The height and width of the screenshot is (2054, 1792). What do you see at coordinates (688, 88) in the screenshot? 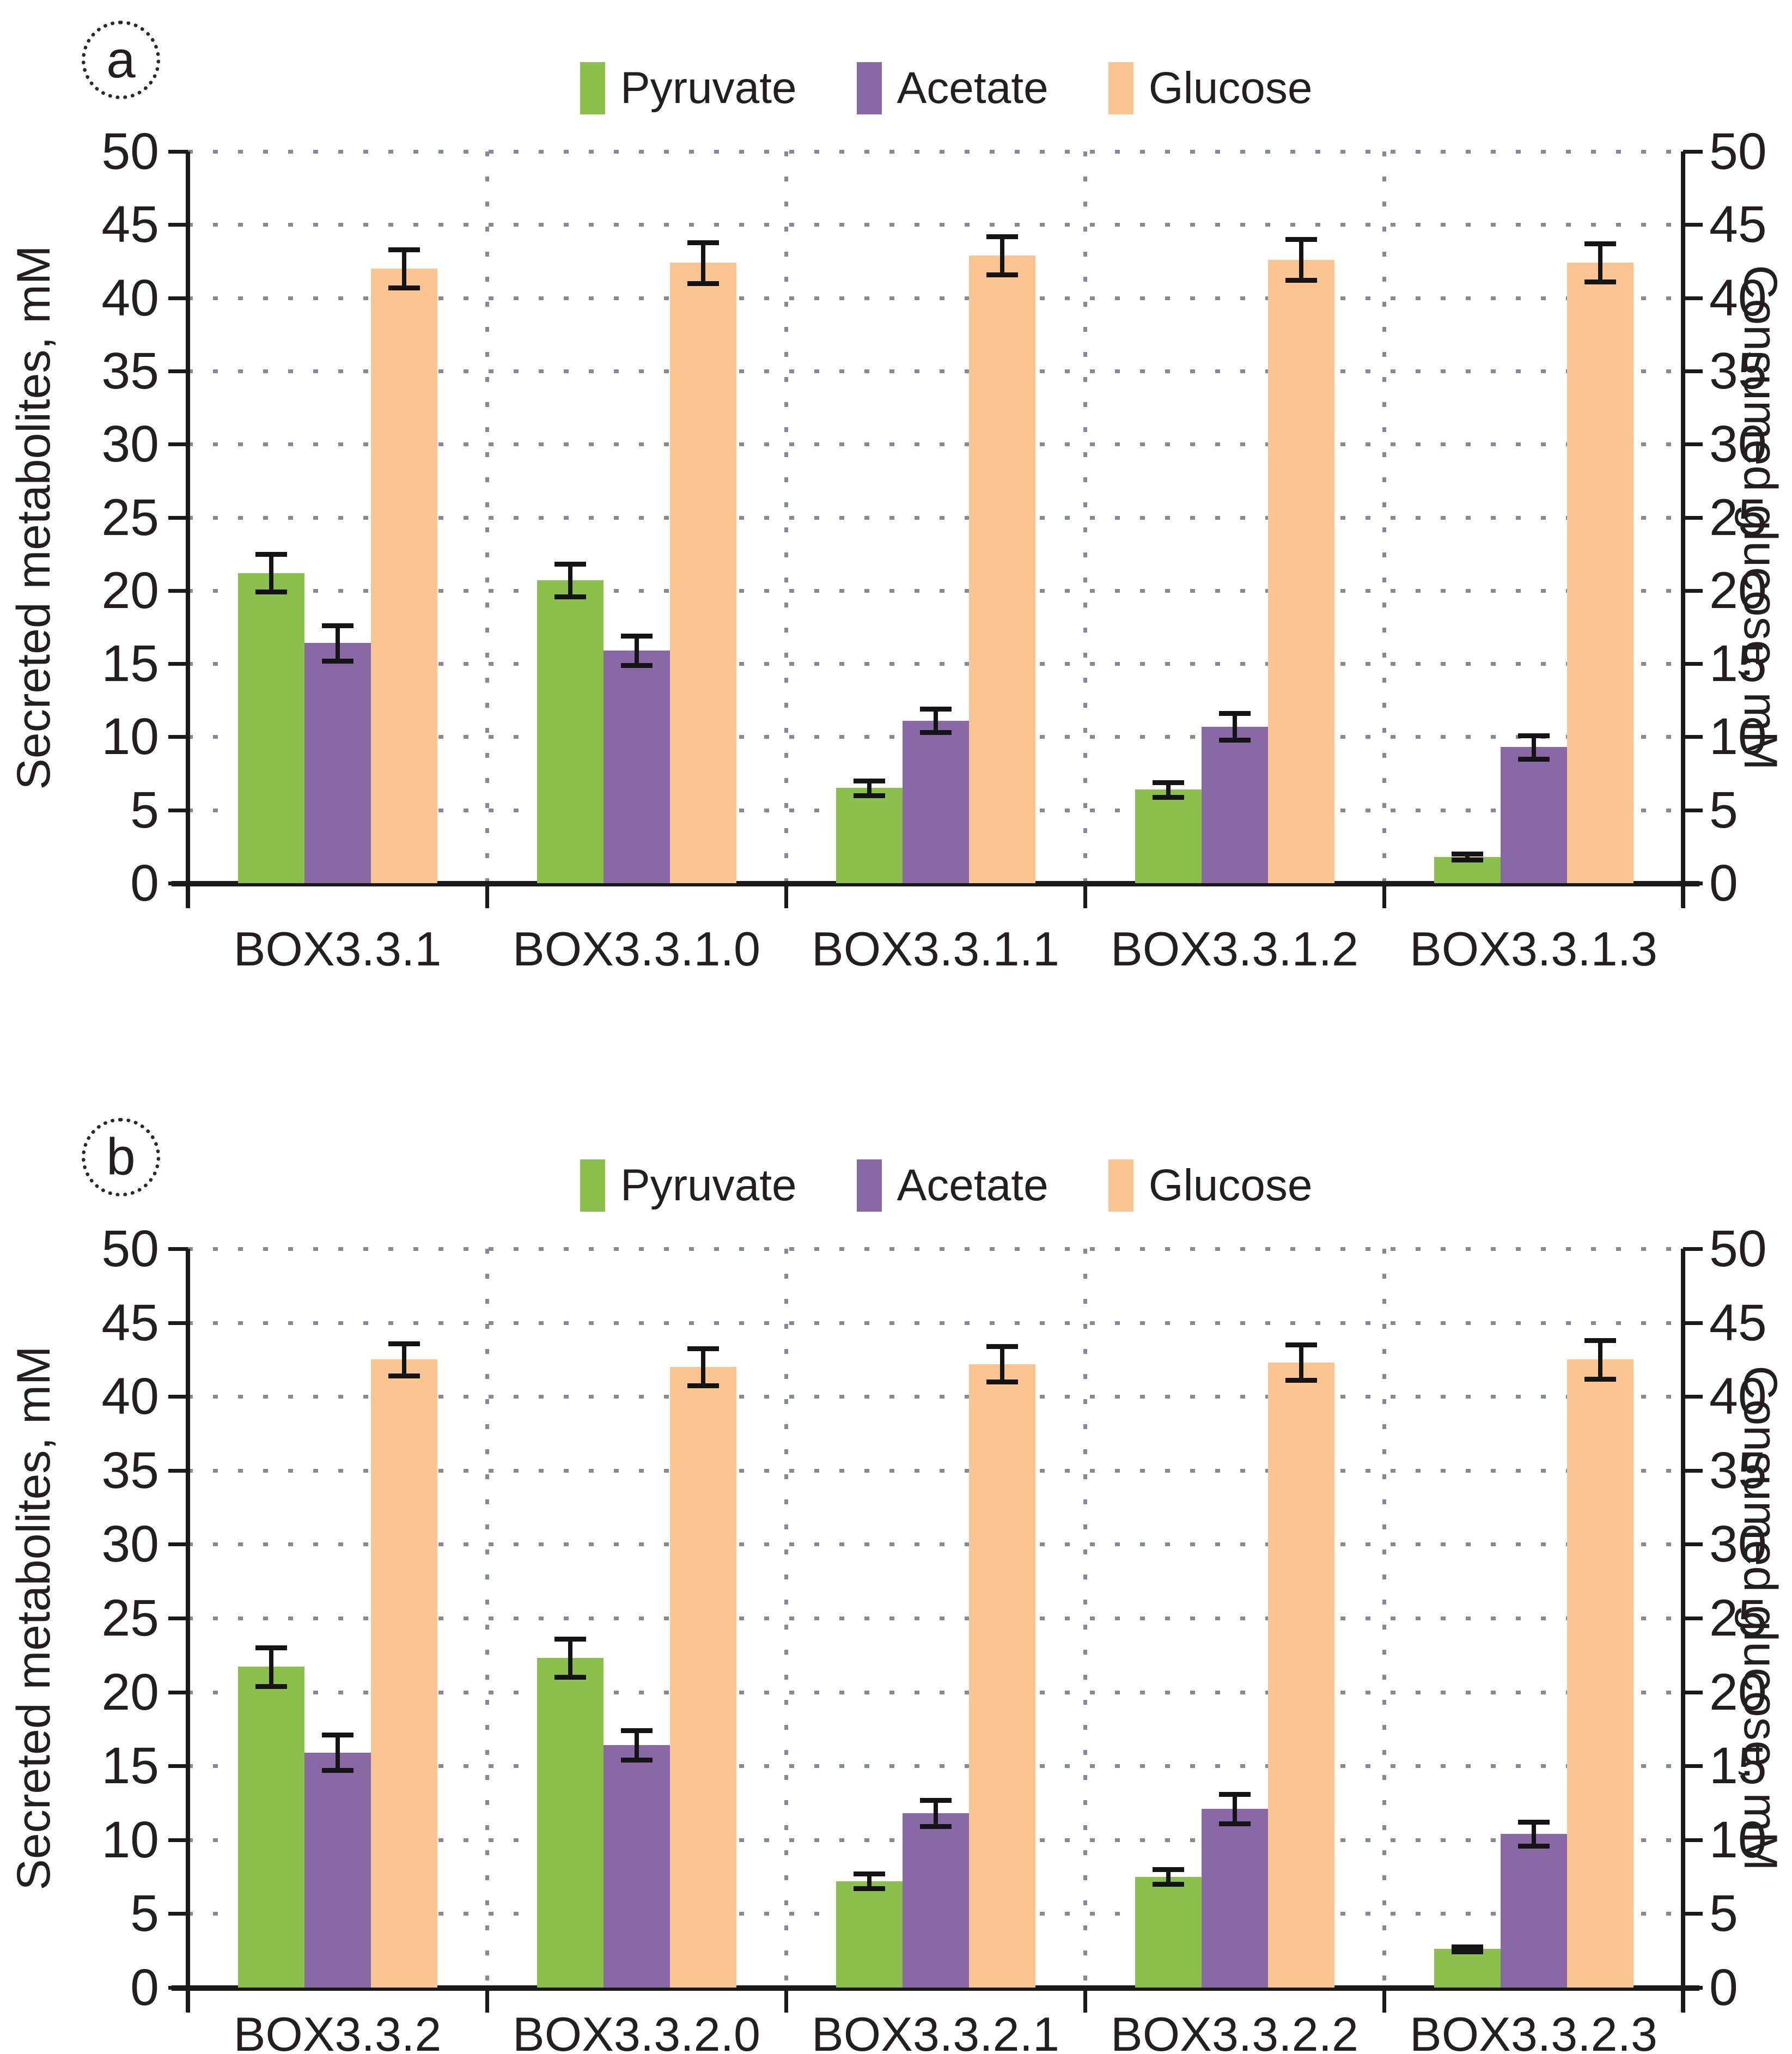
I see `legend-item-pyruvate: Pyruvate` at bounding box center [688, 88].